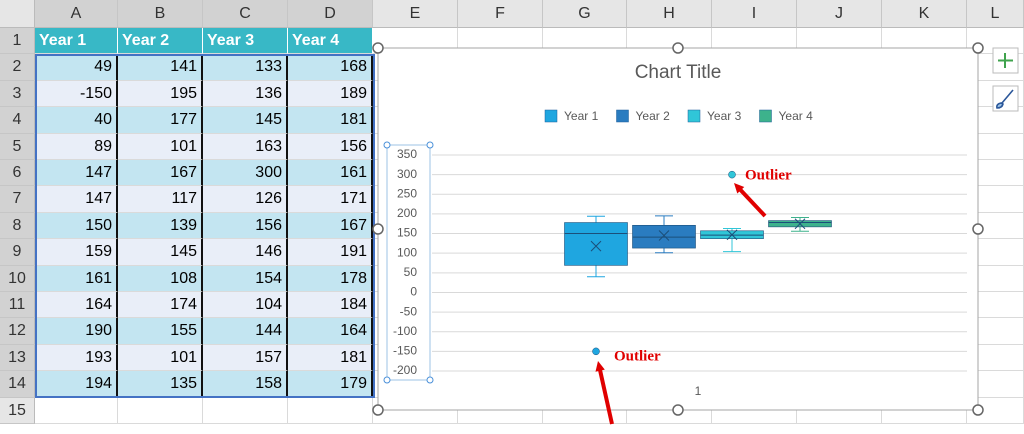 The width and height of the screenshot is (1024, 434). What do you see at coordinates (17, 199) in the screenshot?
I see `row-header: 7` at bounding box center [17, 199].